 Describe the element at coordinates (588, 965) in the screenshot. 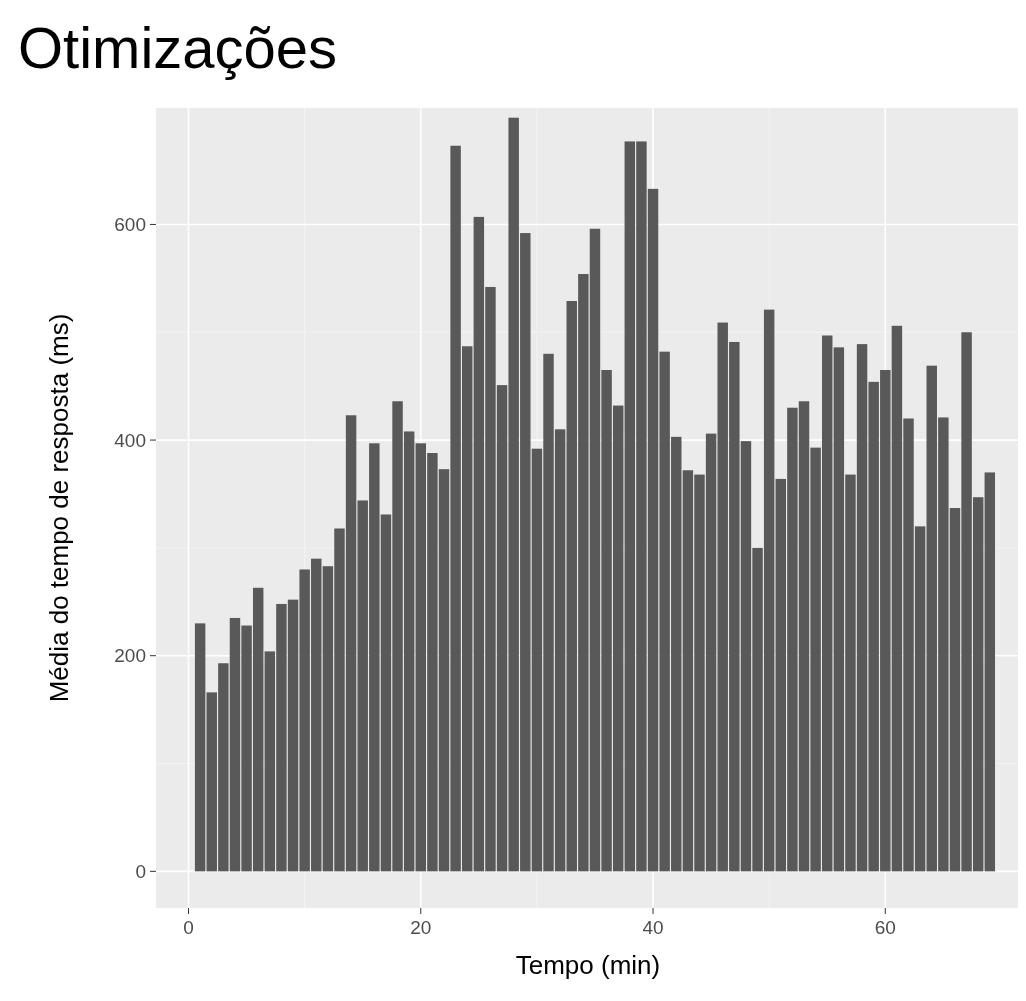

I see `x-axis-title: Tempo (min)` at that location.